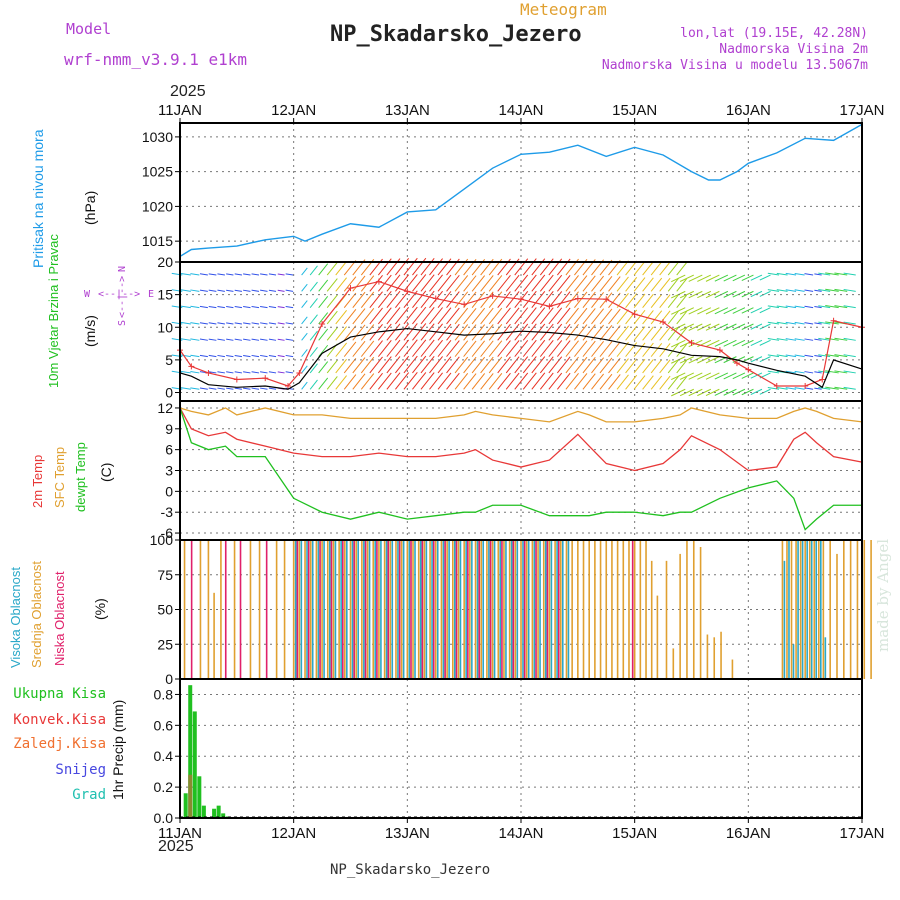 The height and width of the screenshot is (900, 900). What do you see at coordinates (456, 34) in the screenshot?
I see `station-title: NP_Skadarsko_Jezero` at bounding box center [456, 34].